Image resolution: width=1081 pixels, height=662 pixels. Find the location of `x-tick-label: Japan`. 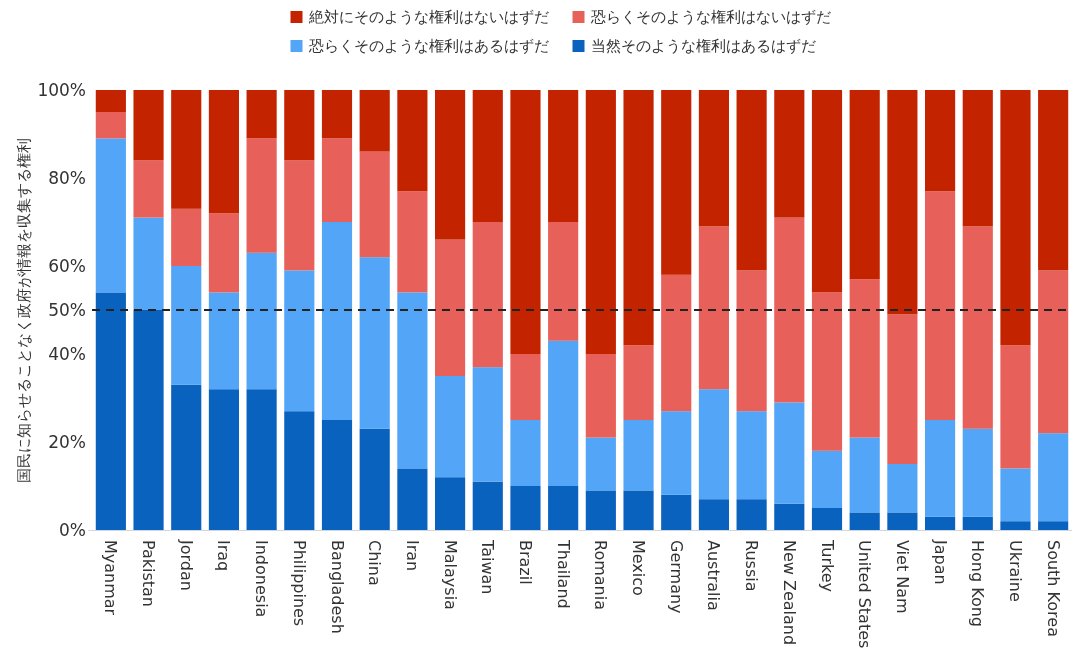

x-tick-label: Japan is located at coordinates (940, 562).